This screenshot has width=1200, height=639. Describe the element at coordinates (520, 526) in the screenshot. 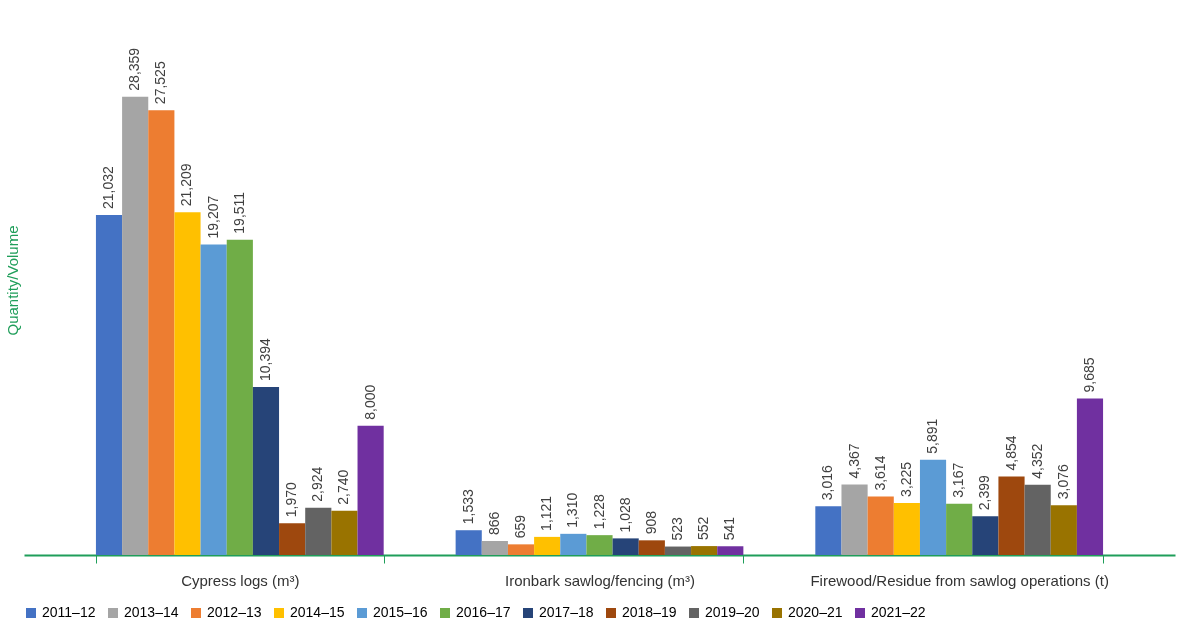

I see `data-label: 659` at that location.